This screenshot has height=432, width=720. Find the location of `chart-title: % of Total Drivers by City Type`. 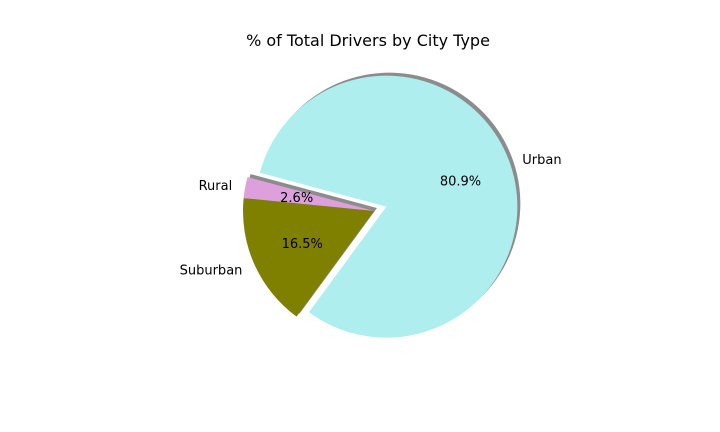

chart-title: % of Total Drivers by City Type is located at coordinates (368, 40).